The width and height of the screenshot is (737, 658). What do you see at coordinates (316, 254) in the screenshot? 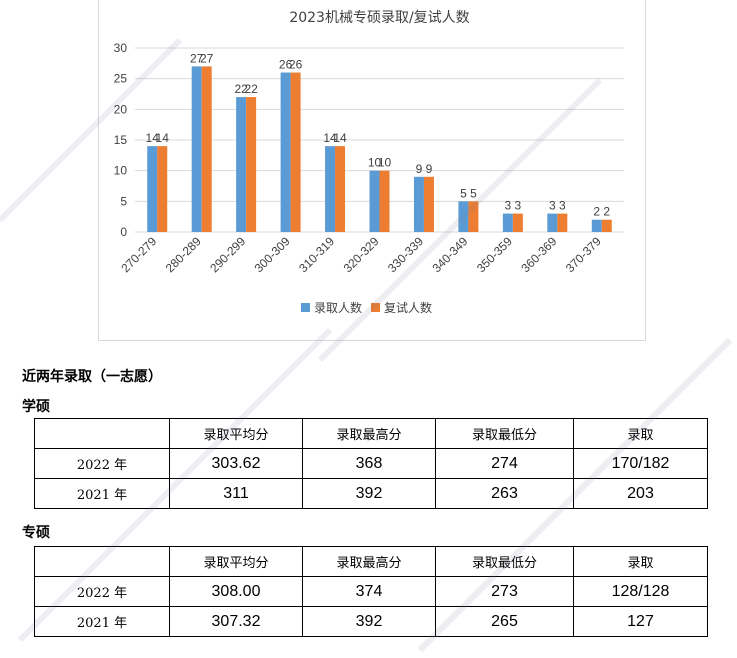
I see `x-tick-label: 310-319` at bounding box center [316, 254].